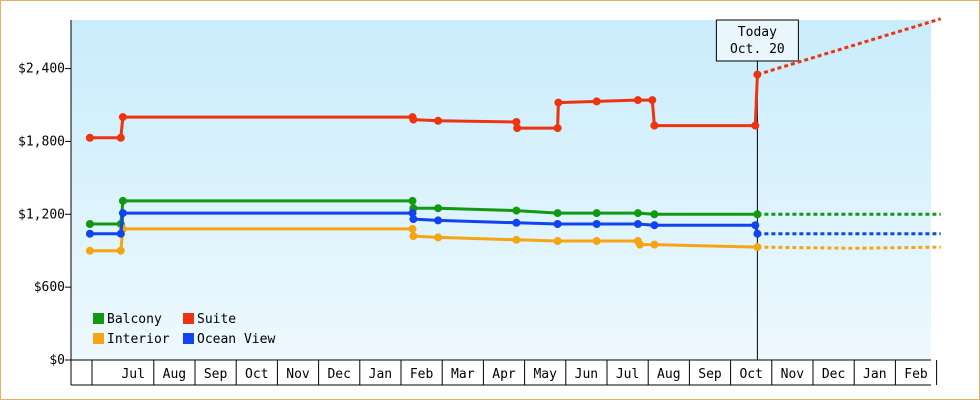 The image size is (980, 400). What do you see at coordinates (134, 319) in the screenshot?
I see `legend-label-balcony: Balcony` at bounding box center [134, 319].